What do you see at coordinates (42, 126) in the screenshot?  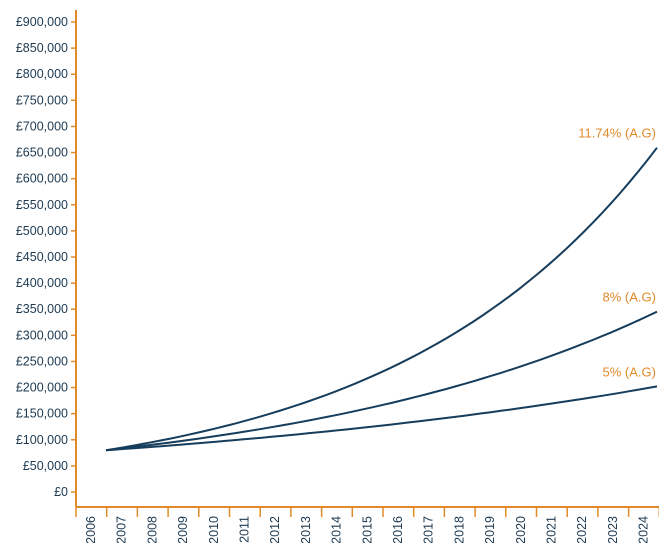 I see `y-tick-label: £700,000` at bounding box center [42, 126].